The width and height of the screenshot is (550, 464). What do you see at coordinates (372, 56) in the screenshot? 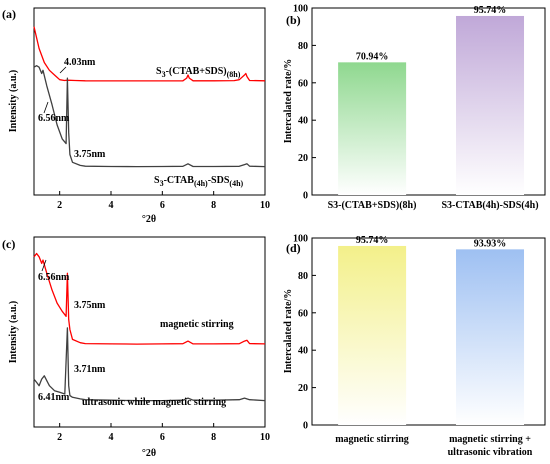
I see `panel-b-bar-value-label: 70.94%` at bounding box center [372, 56].